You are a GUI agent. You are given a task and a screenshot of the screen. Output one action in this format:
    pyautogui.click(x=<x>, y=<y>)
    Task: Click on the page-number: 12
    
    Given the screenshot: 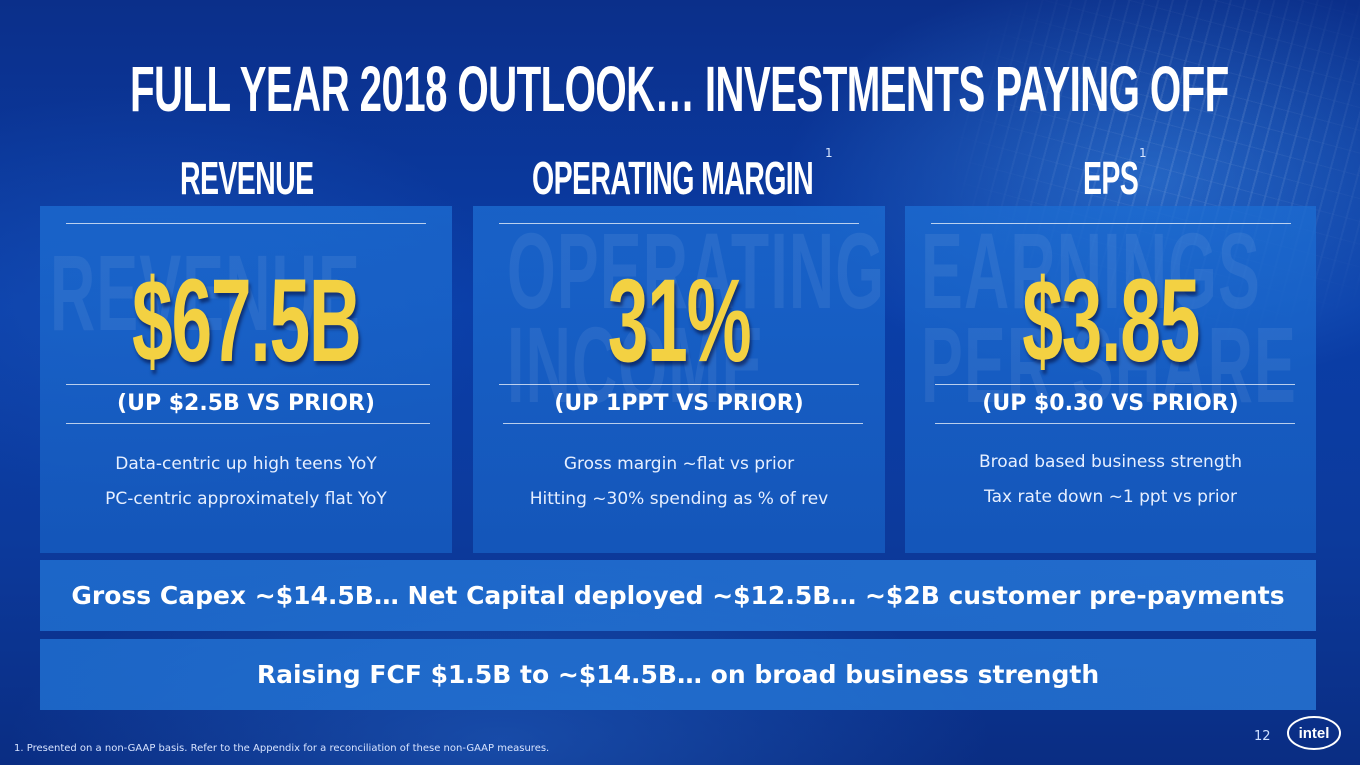 What is the action you would take?
    pyautogui.click(x=1262, y=736)
    